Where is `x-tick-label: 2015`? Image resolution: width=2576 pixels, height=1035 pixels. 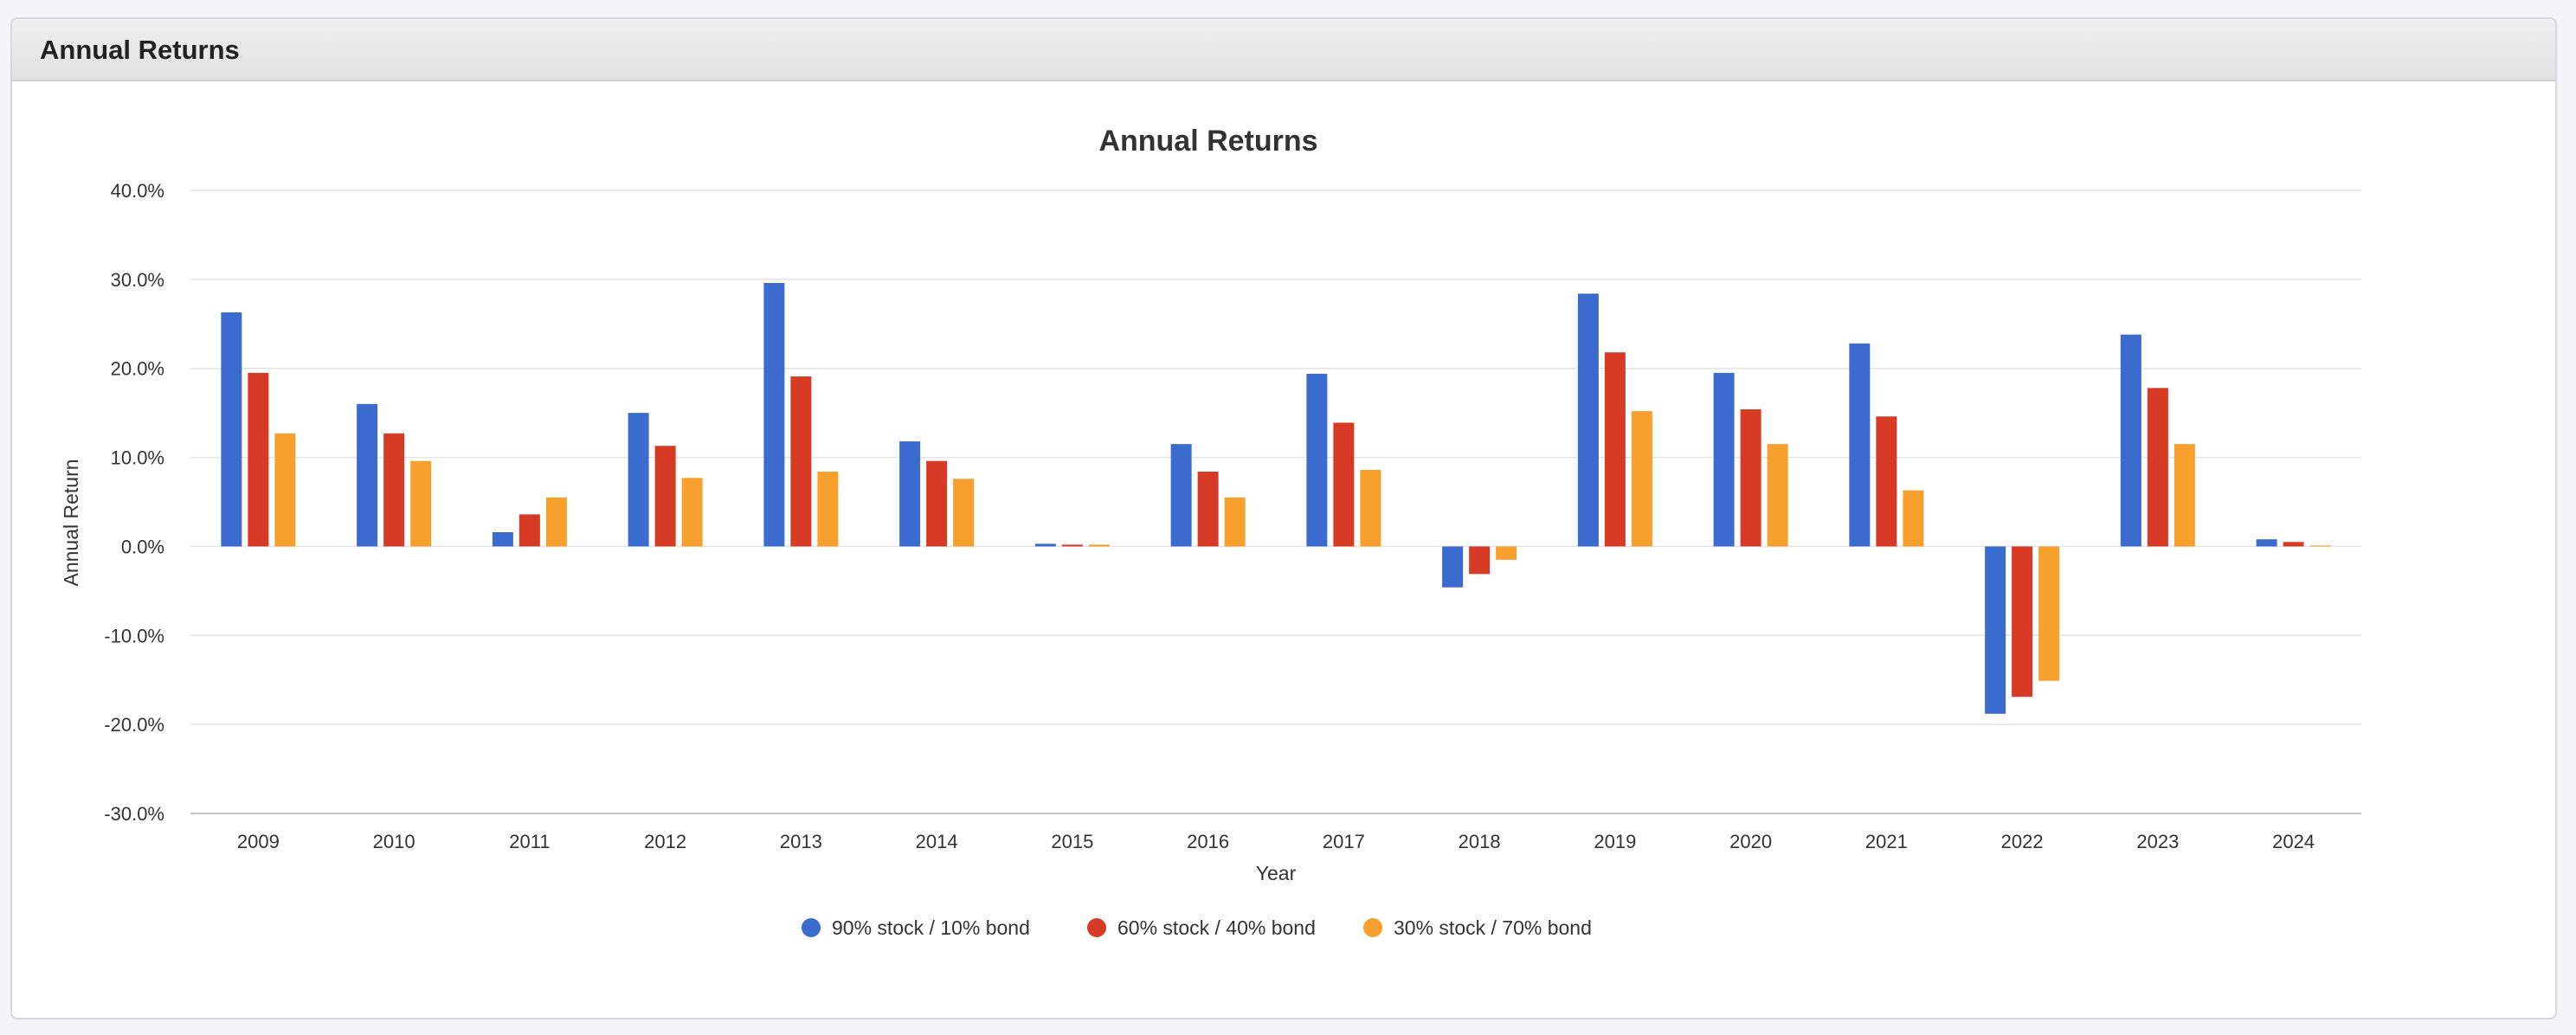
x-tick-label: 2015 is located at coordinates (1072, 841).